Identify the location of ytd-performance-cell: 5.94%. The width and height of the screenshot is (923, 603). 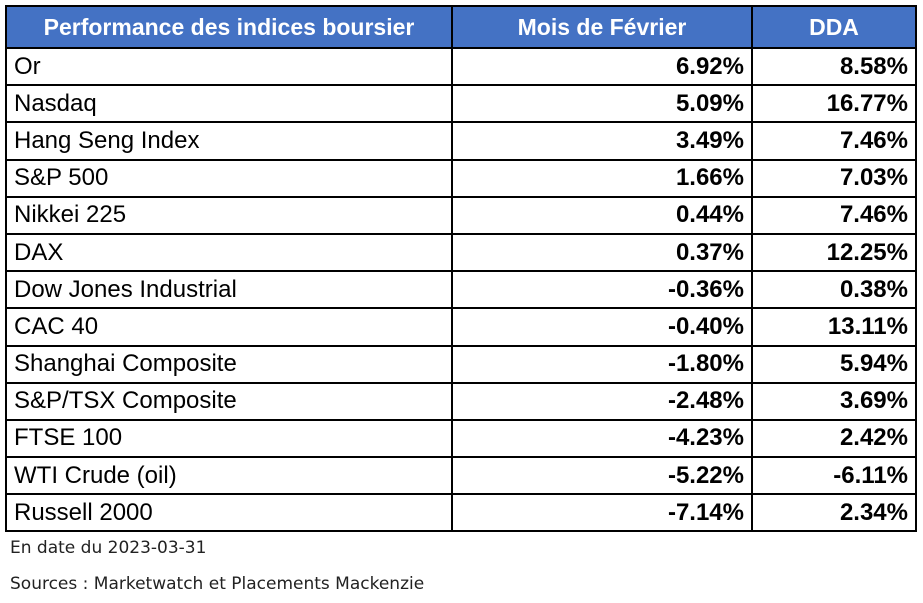
(834, 364).